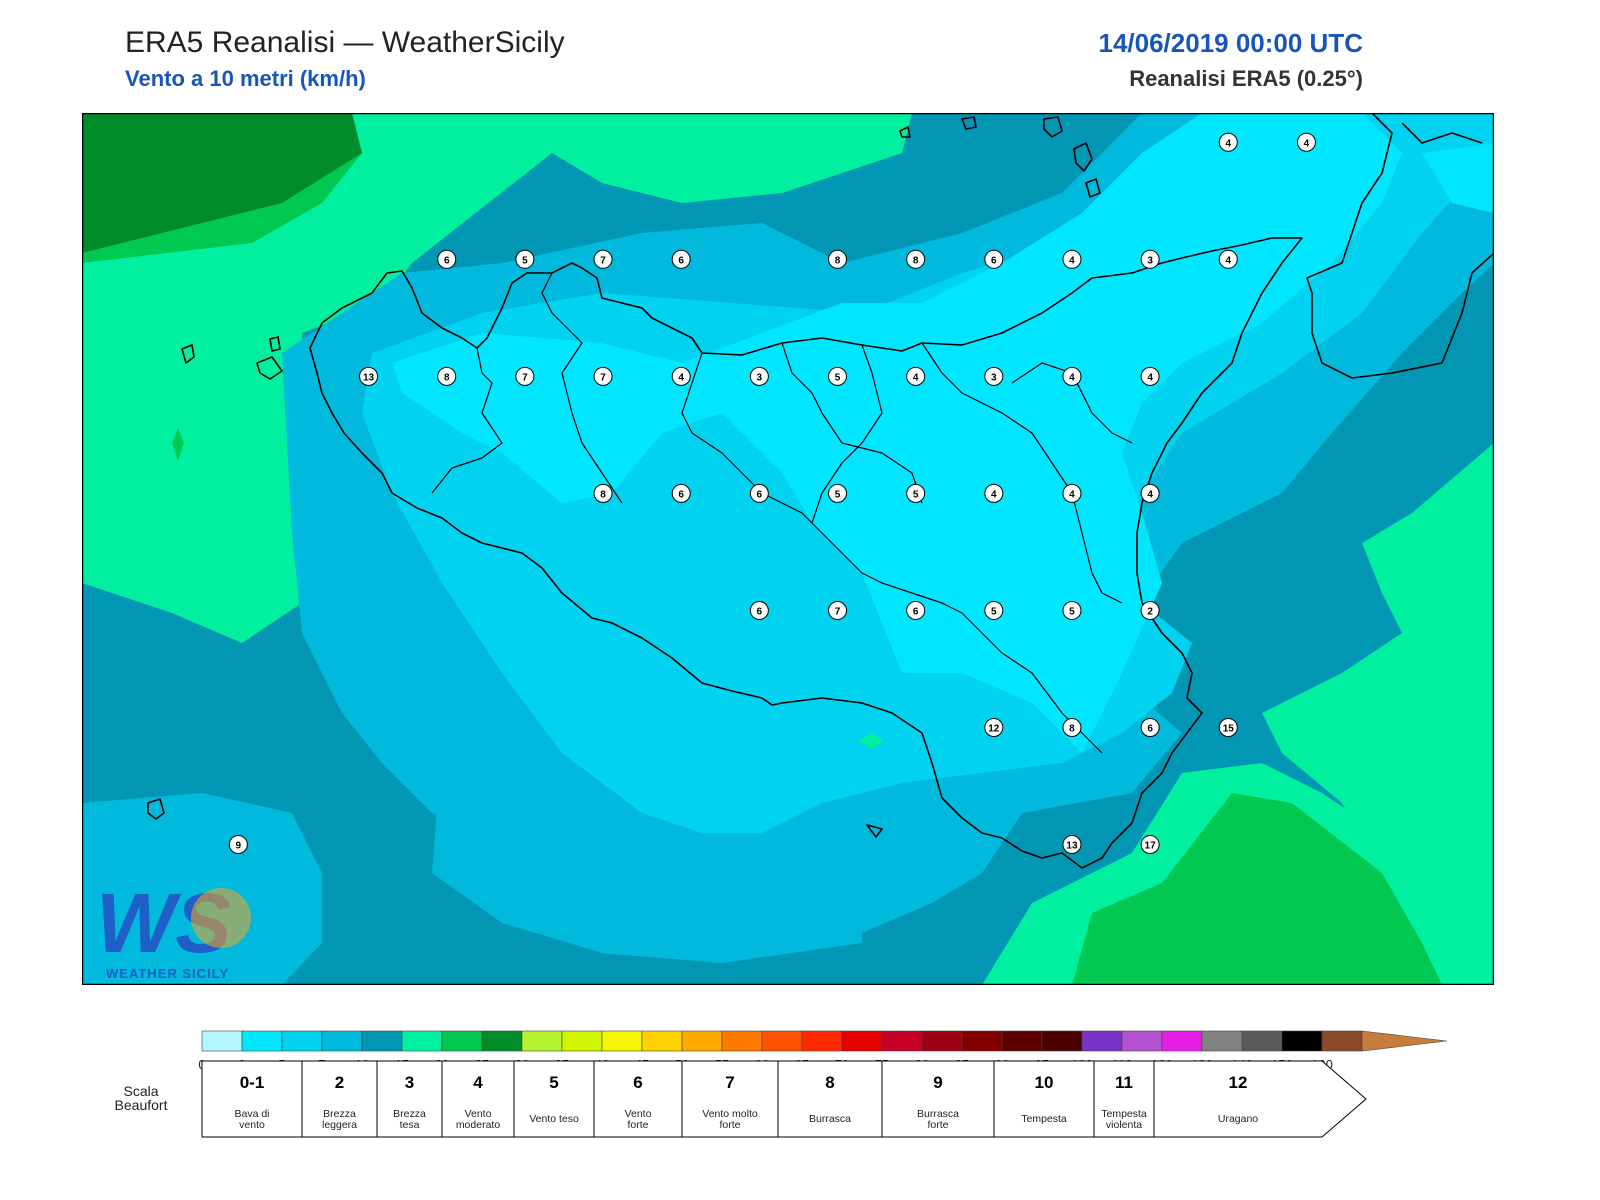 The height and width of the screenshot is (1200, 1600). I want to click on contour-7-10-s, so click(647, 843).